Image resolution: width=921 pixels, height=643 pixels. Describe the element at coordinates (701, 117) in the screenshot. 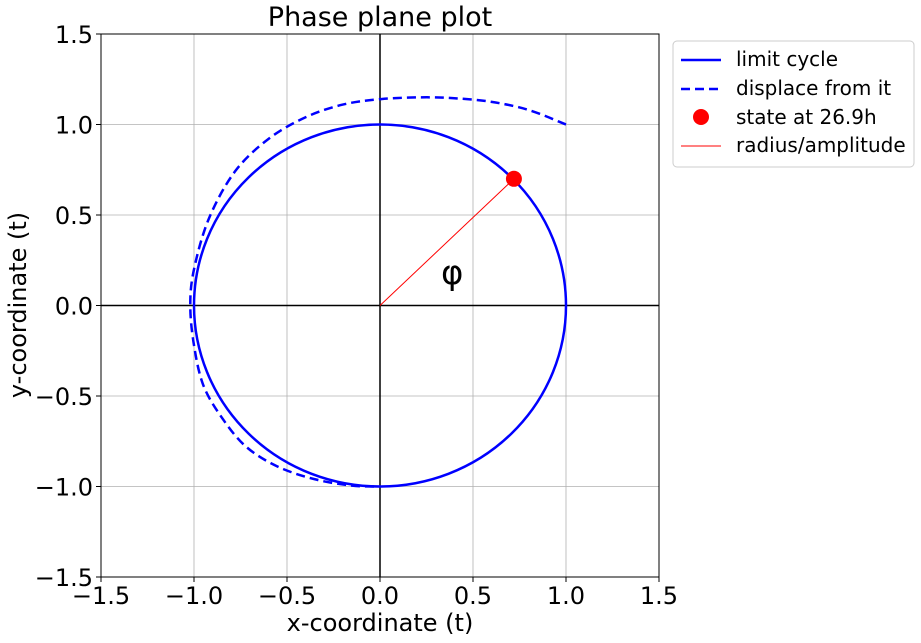

I see `legend-swatch-state` at that location.